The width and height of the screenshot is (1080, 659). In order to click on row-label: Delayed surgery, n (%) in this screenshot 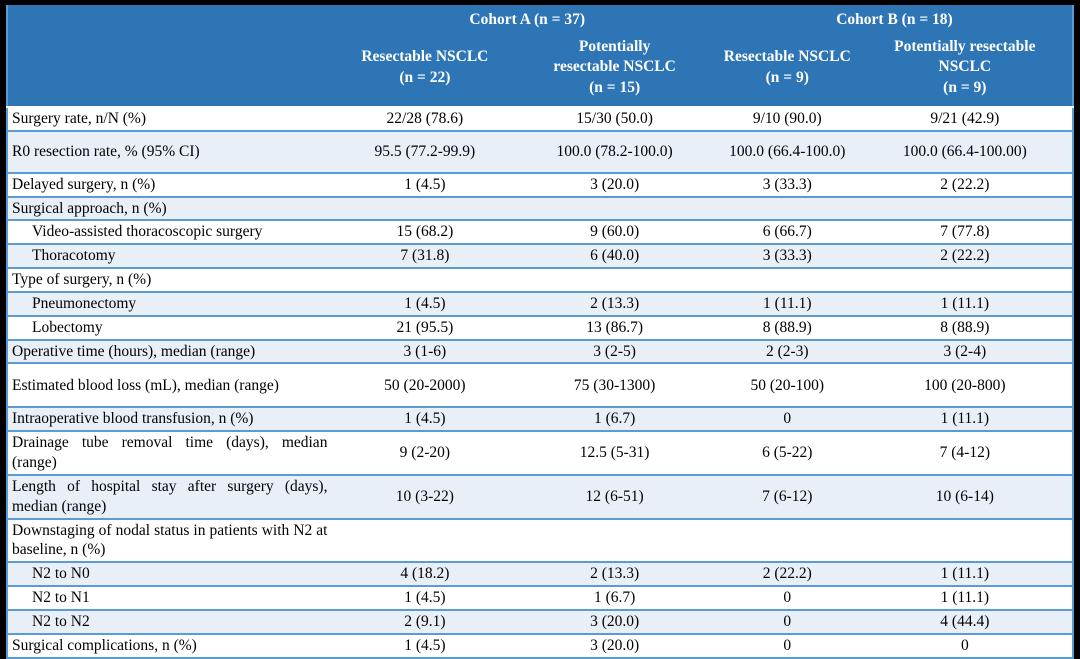, I will do `click(172, 184)`.